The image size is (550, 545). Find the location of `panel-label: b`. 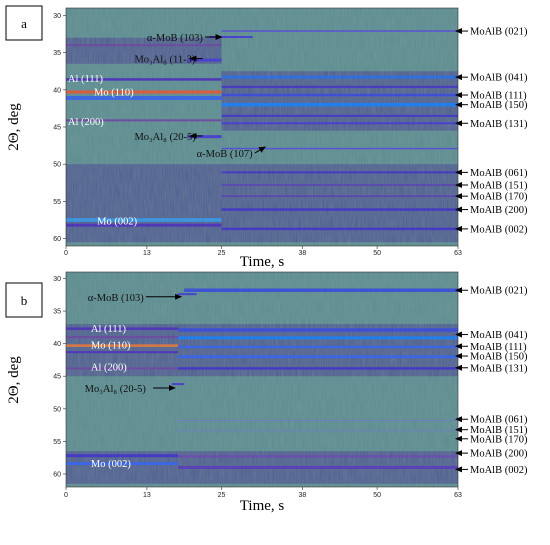

panel-label: b is located at coordinates (24, 300).